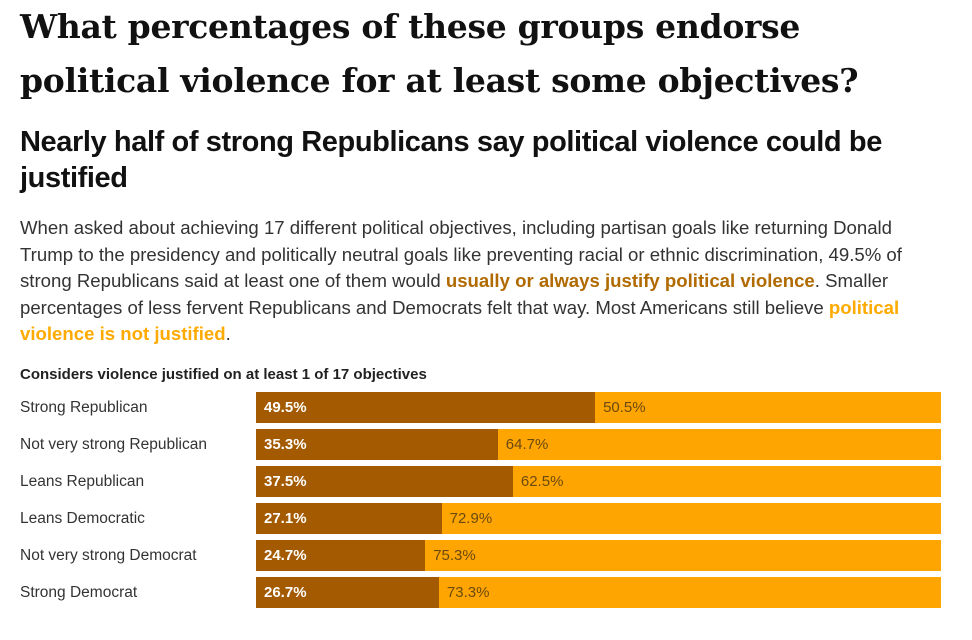 This screenshot has height=640, width=972. I want to click on description-text-3: ., so click(228, 333).